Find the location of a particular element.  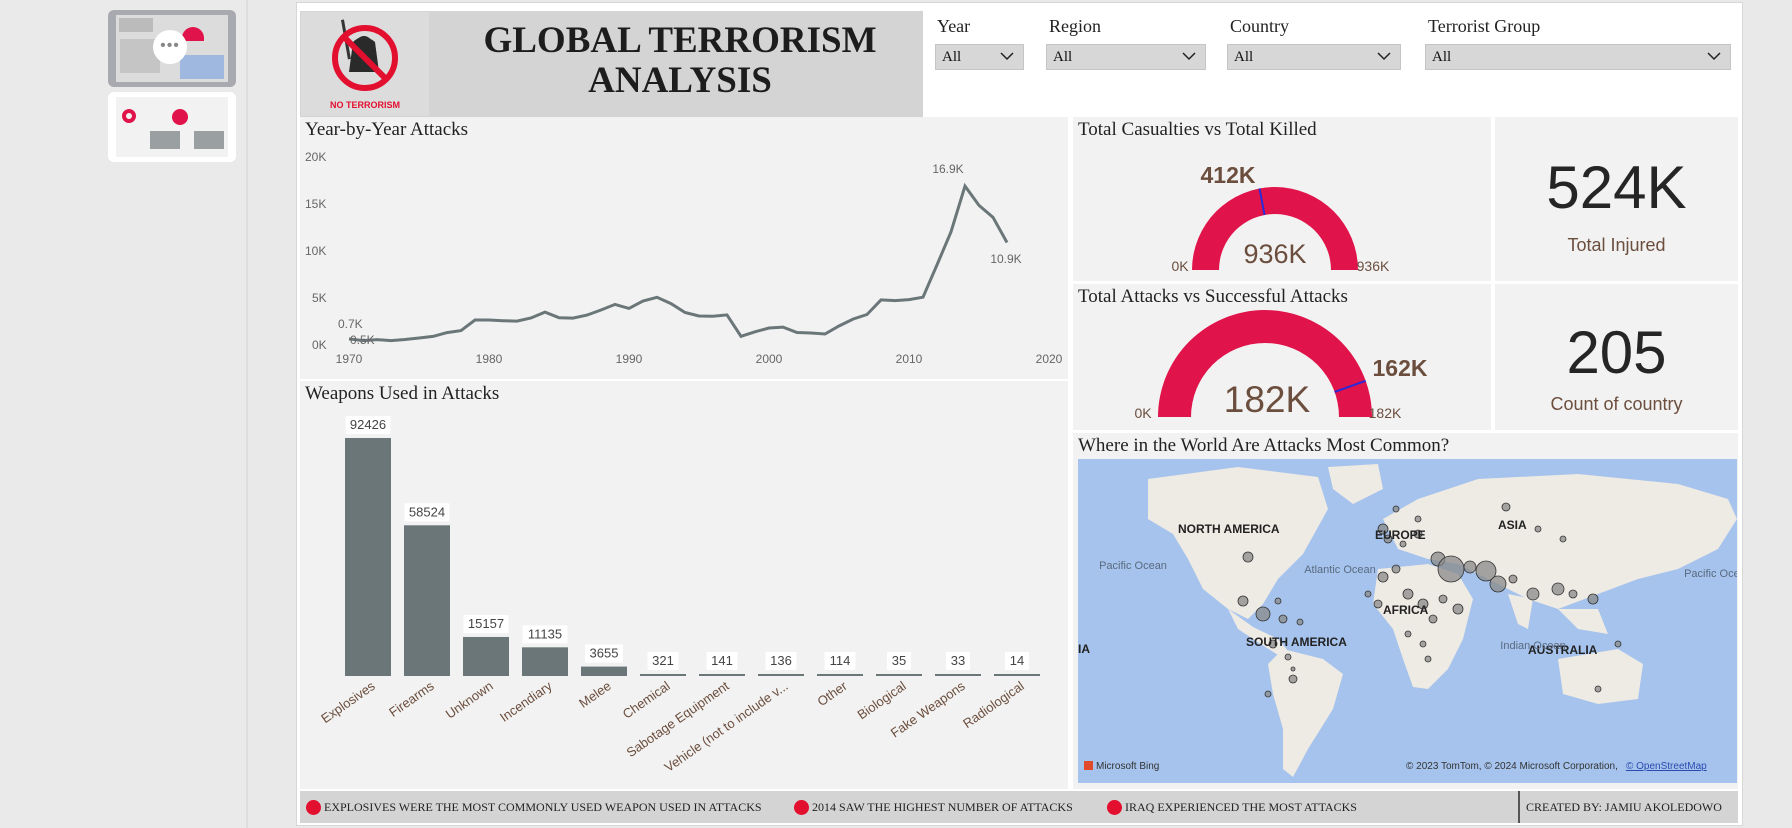

category-label: Incendiary is located at coordinates (526, 701).